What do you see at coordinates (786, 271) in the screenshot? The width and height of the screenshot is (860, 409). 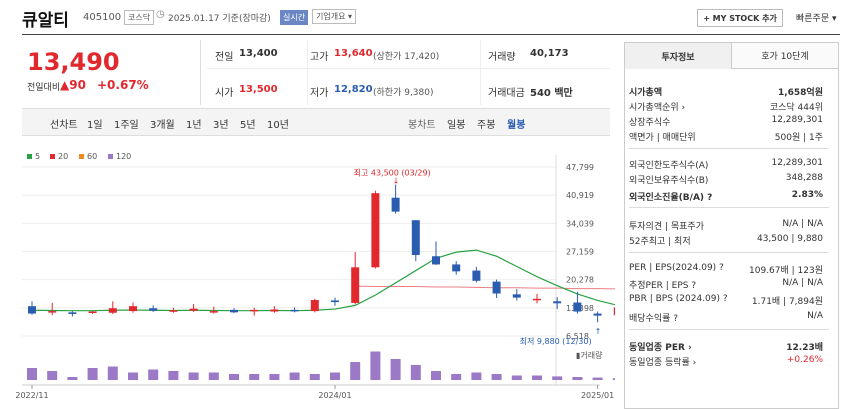 I see `info-value: 109.67배 | 123원` at bounding box center [786, 271].